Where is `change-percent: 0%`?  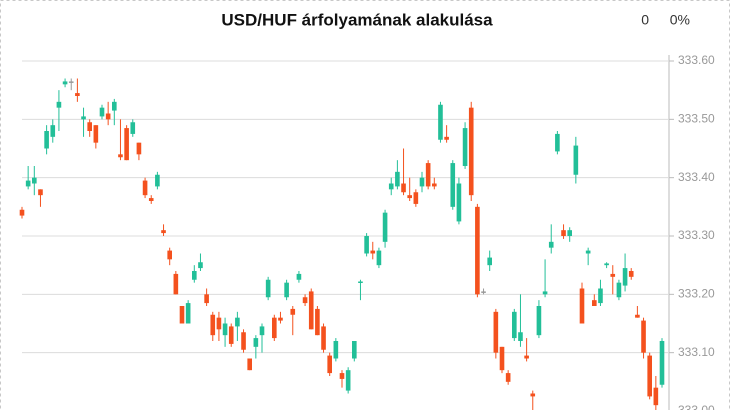 change-percent: 0% is located at coordinates (680, 20).